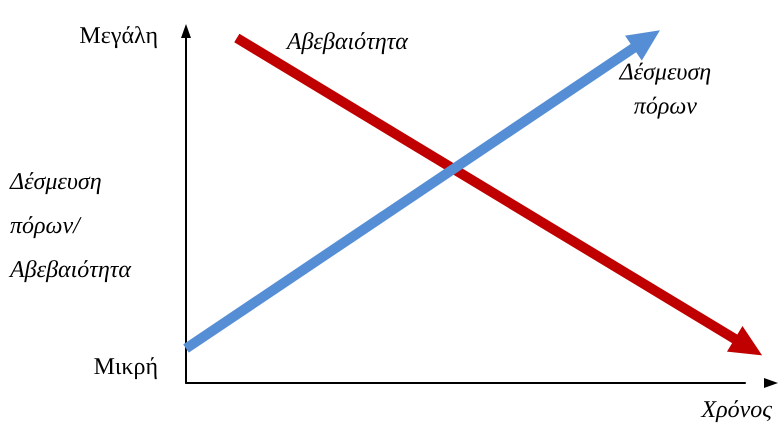  I want to click on x-axis-title: Χρόνος, so click(736, 410).